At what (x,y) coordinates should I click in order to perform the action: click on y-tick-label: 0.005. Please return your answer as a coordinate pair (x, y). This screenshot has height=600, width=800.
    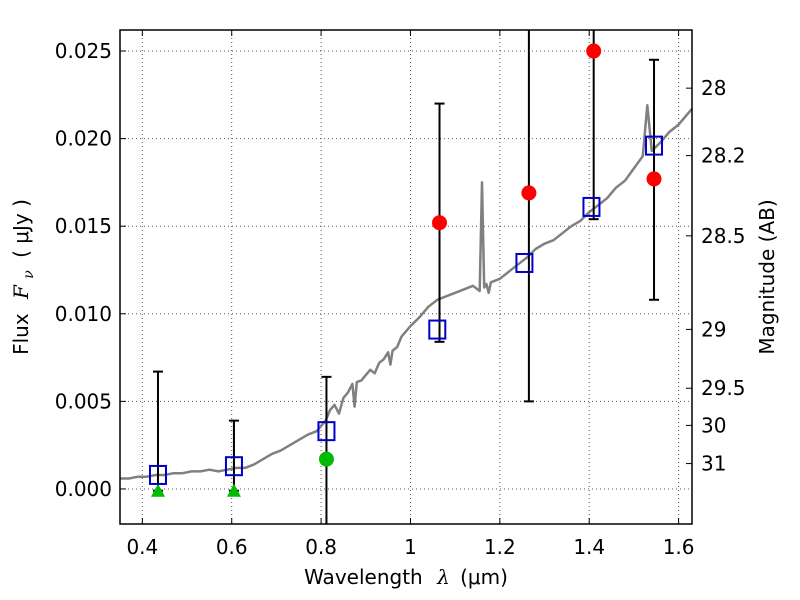
    Looking at the image, I should click on (83, 401).